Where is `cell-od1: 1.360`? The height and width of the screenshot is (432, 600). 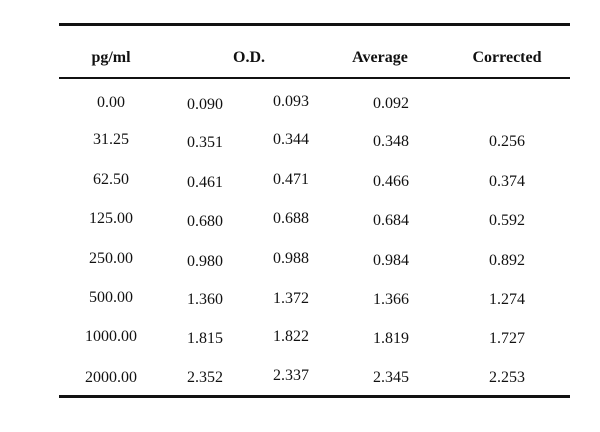 cell-od1: 1.360 is located at coordinates (205, 299).